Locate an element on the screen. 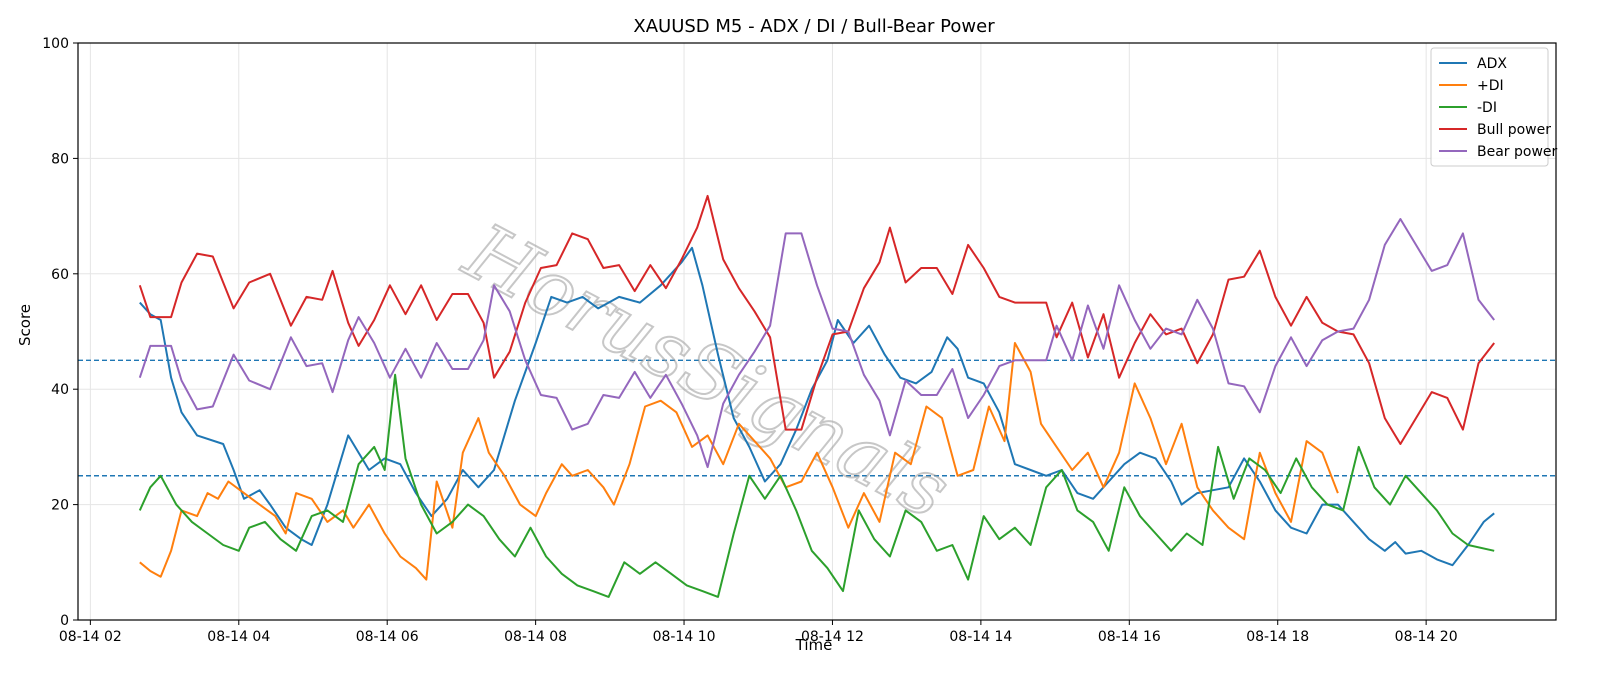 The height and width of the screenshot is (686, 1600). x-tick-label: 08-14 18 is located at coordinates (1277, 637).